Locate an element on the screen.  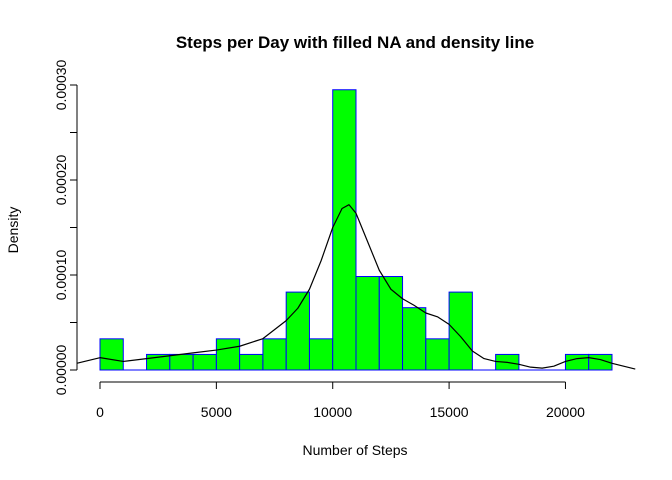
x-tick-label: 10000 is located at coordinates (332, 412).